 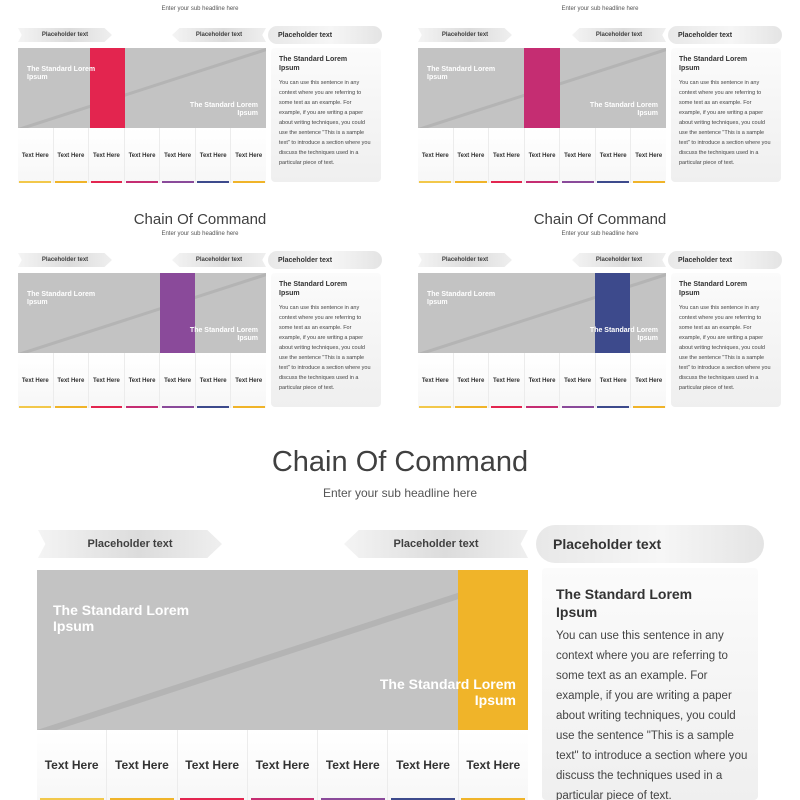 I want to click on card-header: Placeholder text, so click(x=725, y=35).